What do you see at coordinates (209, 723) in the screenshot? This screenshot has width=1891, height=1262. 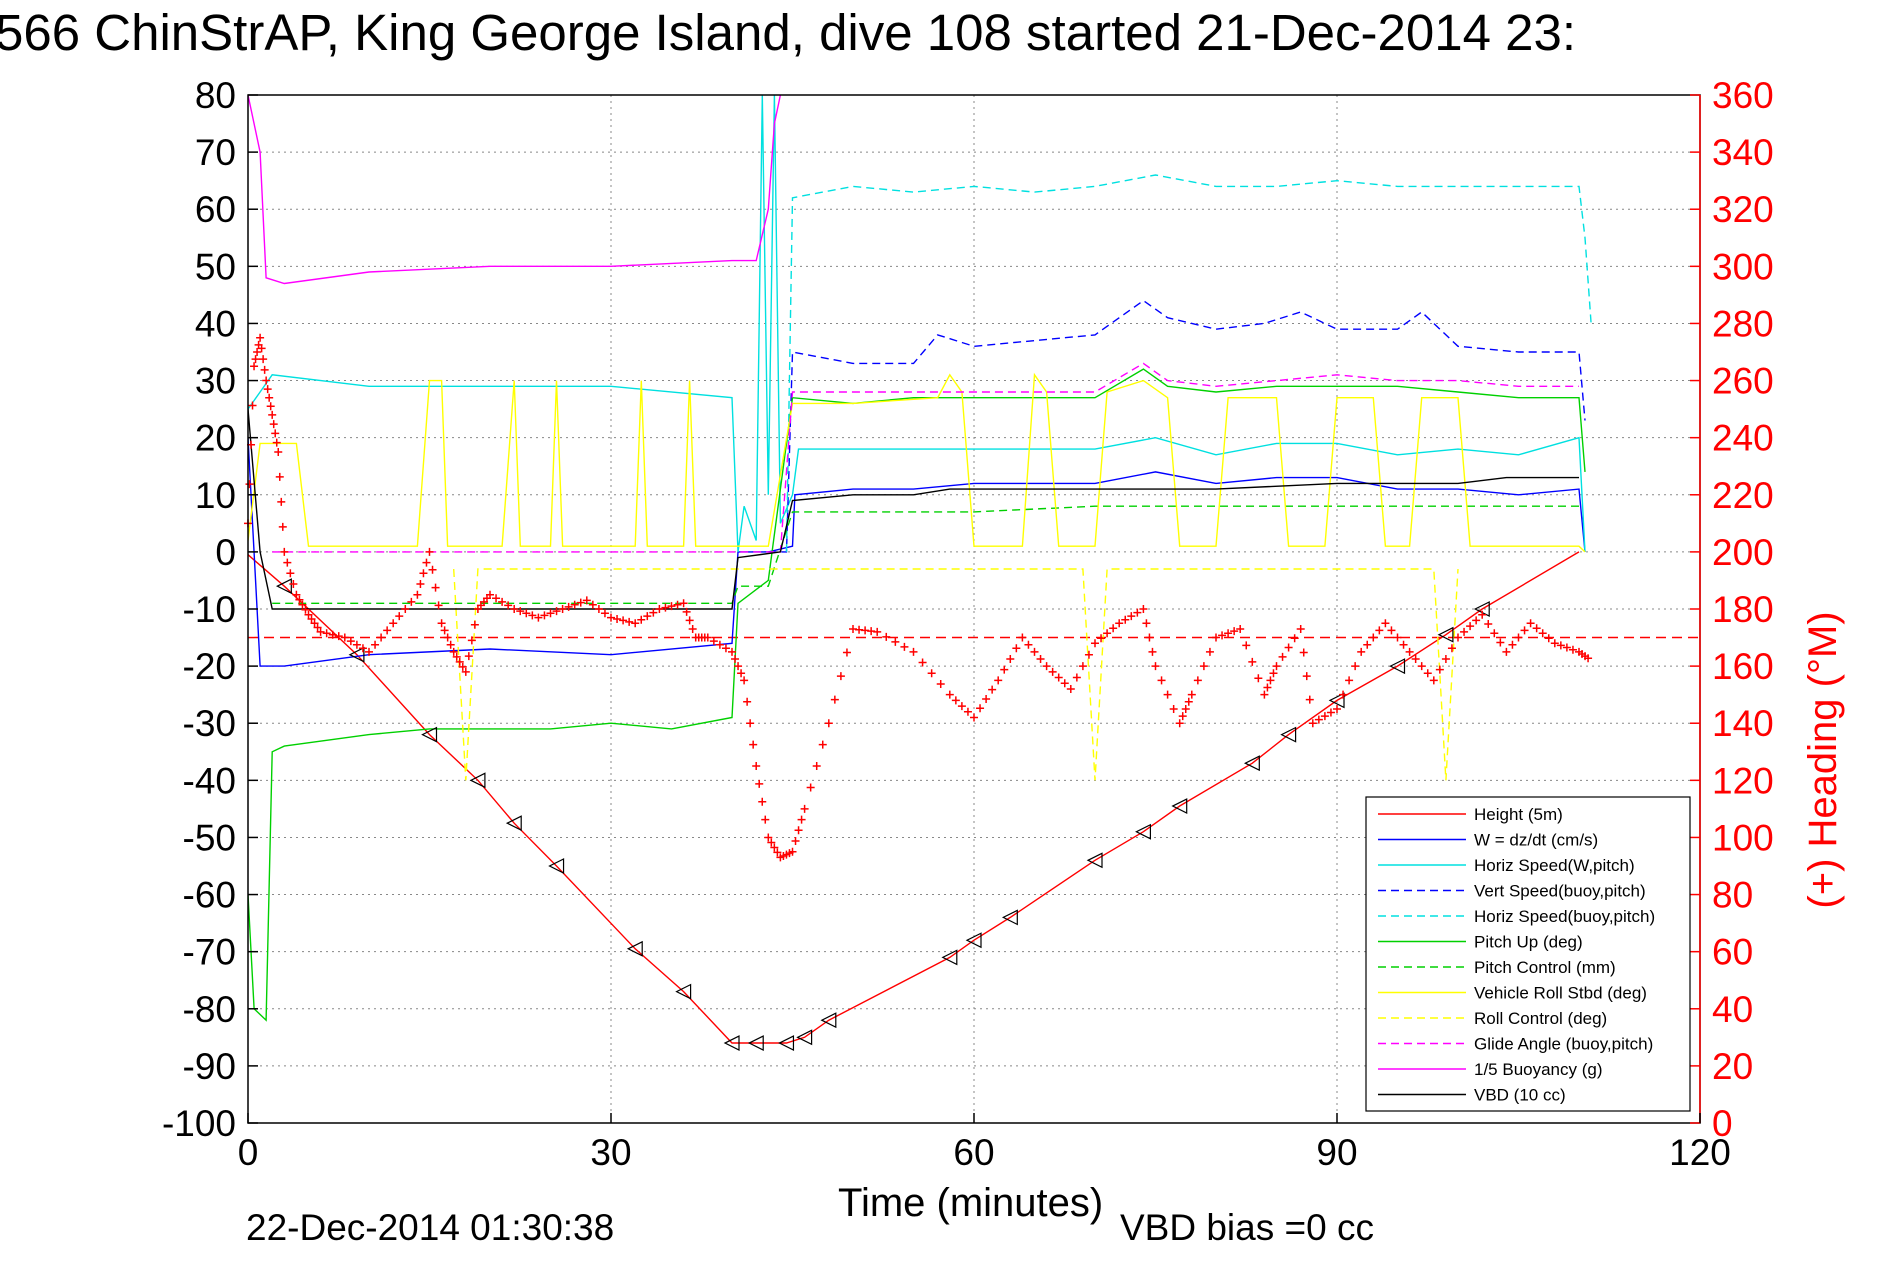 I see `y-tick-label: -30` at bounding box center [209, 723].